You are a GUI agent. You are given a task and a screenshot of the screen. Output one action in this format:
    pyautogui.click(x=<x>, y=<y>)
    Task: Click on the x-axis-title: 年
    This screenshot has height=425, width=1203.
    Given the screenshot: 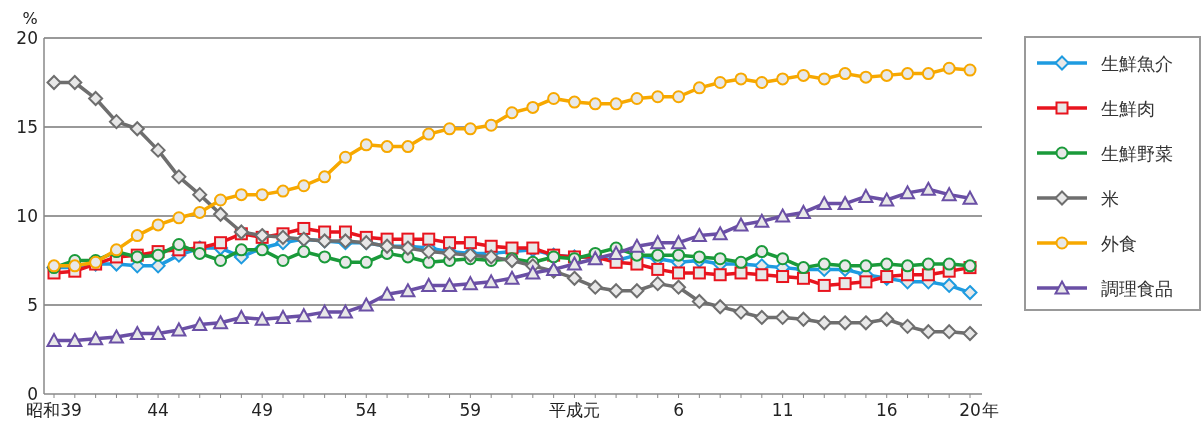 What is the action you would take?
    pyautogui.click(x=990, y=410)
    